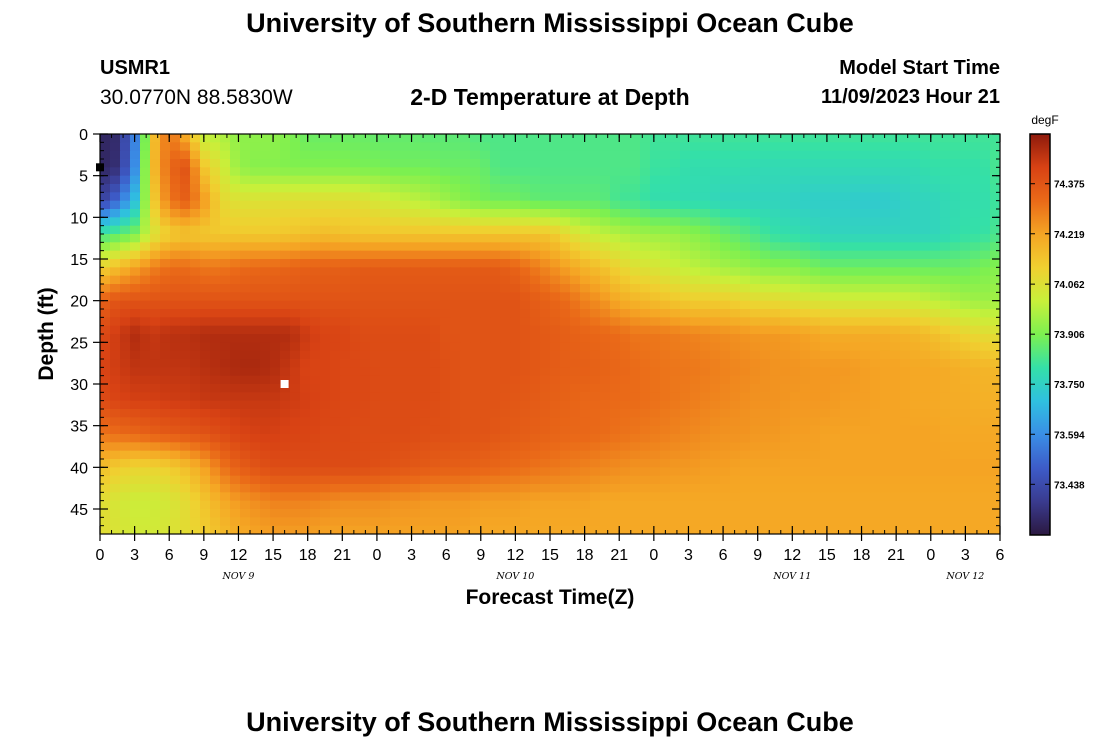  Describe the element at coordinates (79, 260) in the screenshot. I see `y-tick-label: 15` at that location.